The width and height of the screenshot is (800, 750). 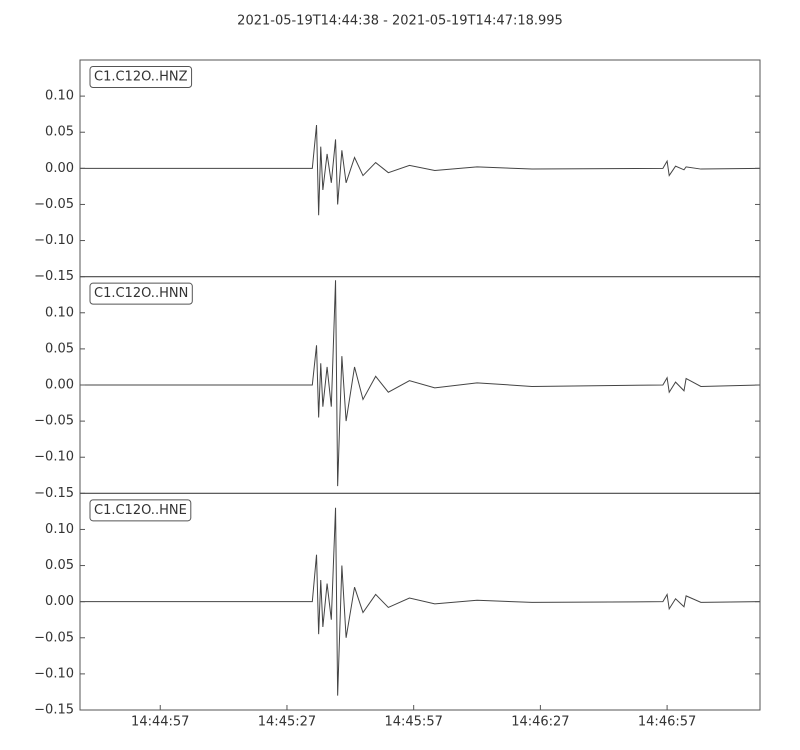 I want to click on x-tick-label: 14:45:27, so click(x=287, y=722).